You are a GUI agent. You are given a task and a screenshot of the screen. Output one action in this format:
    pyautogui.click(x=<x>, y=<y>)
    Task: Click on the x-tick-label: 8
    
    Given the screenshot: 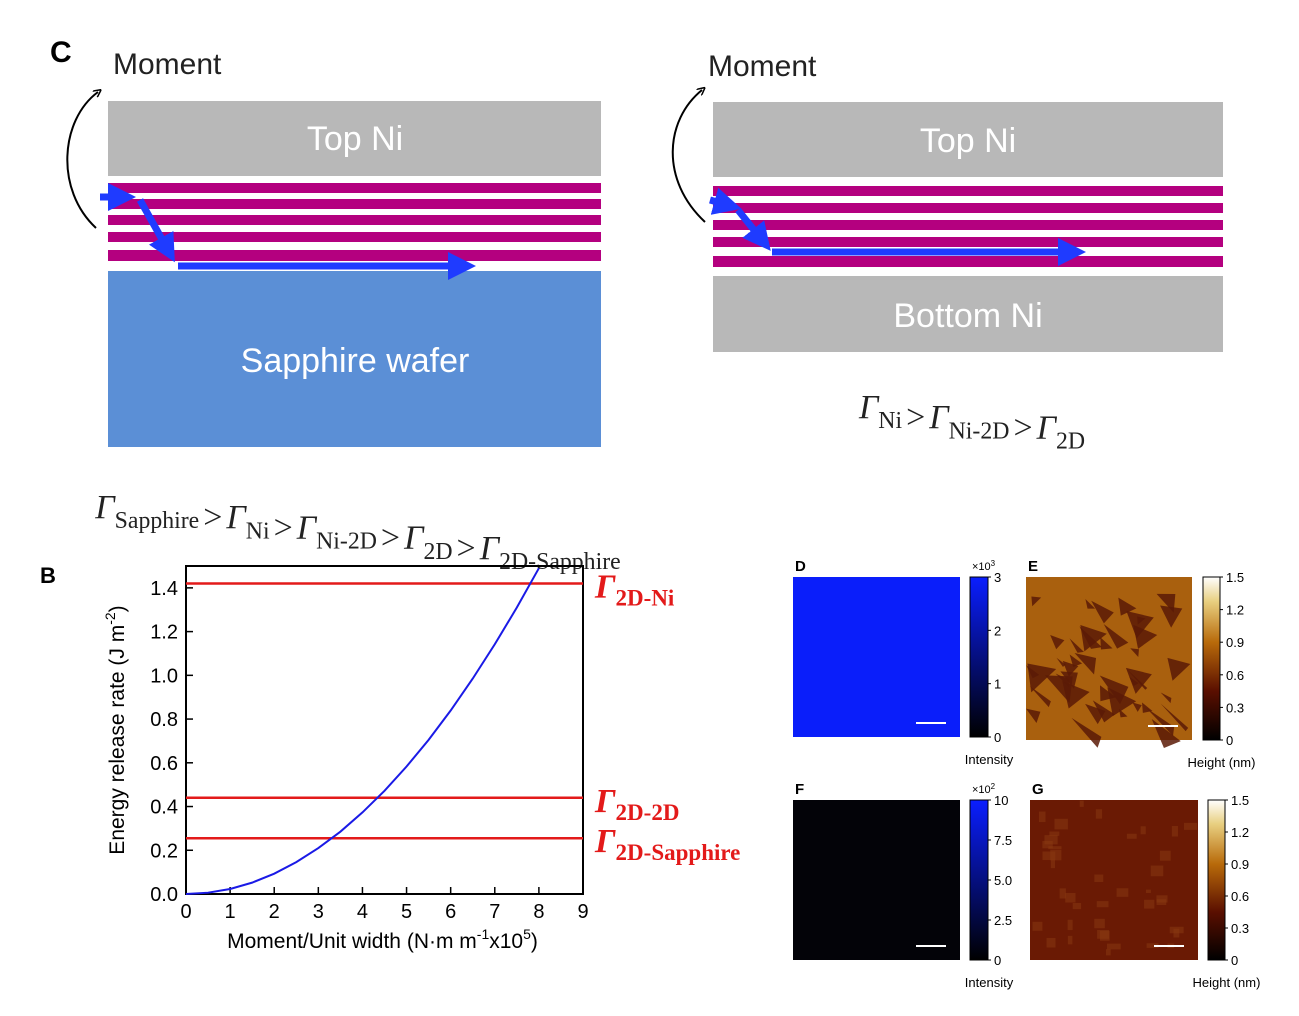 What is the action you would take?
    pyautogui.click(x=538, y=912)
    